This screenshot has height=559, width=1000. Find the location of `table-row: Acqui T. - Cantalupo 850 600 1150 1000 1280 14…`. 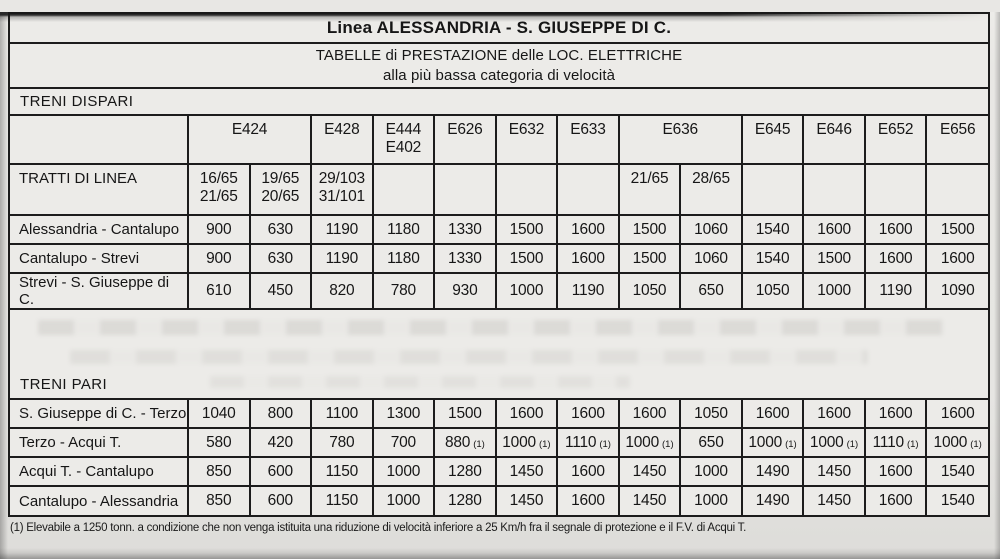

table-row: Acqui T. - Cantalupo 850 600 1150 1000 1280 14… is located at coordinates (499, 471).